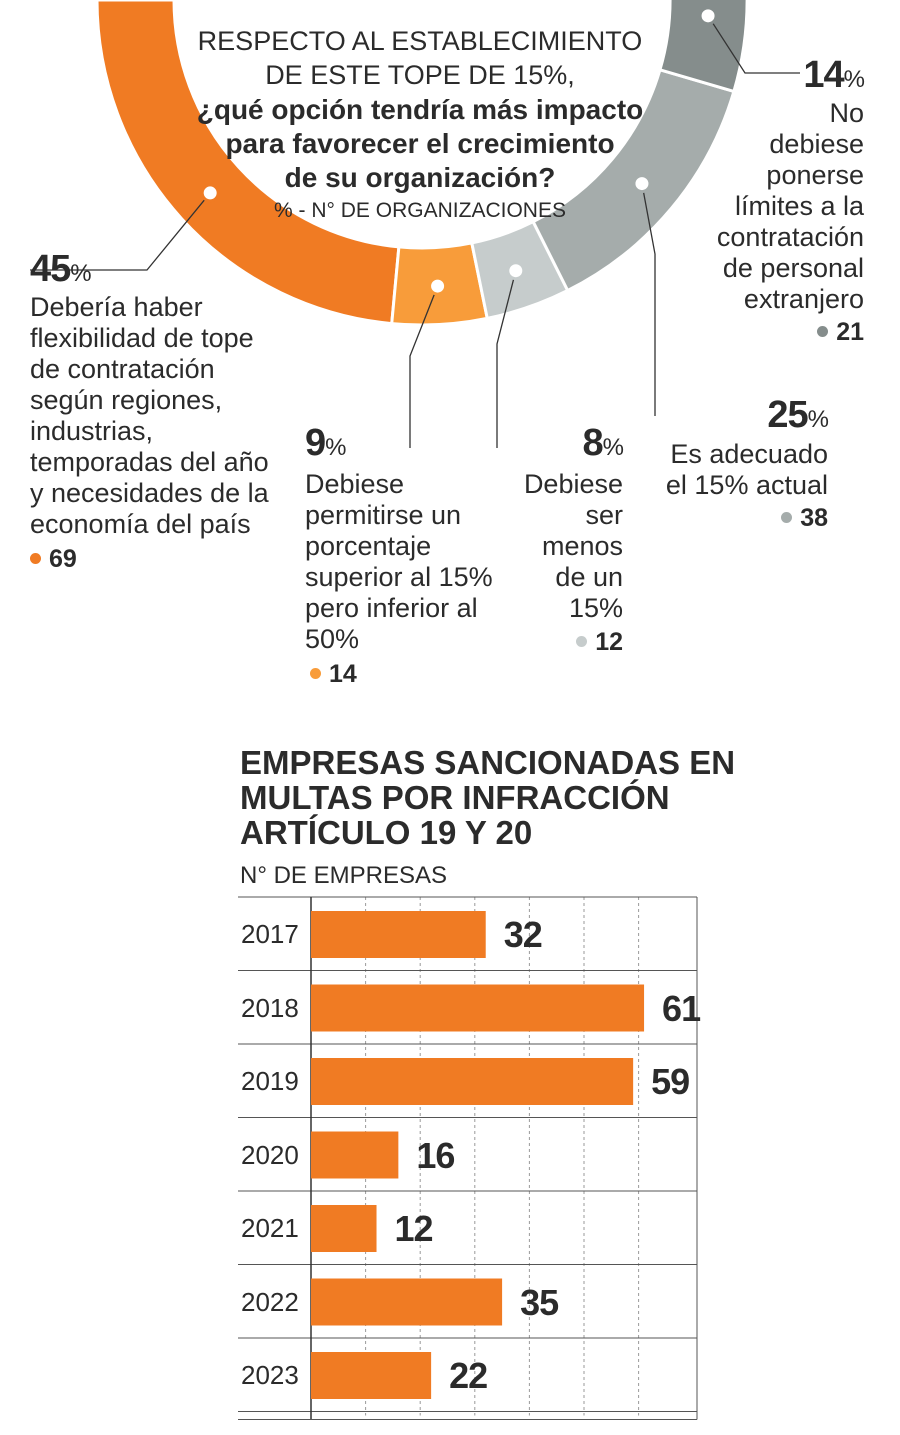  What do you see at coordinates (539, 1302) in the screenshot?
I see `value-label-2022: 35` at bounding box center [539, 1302].